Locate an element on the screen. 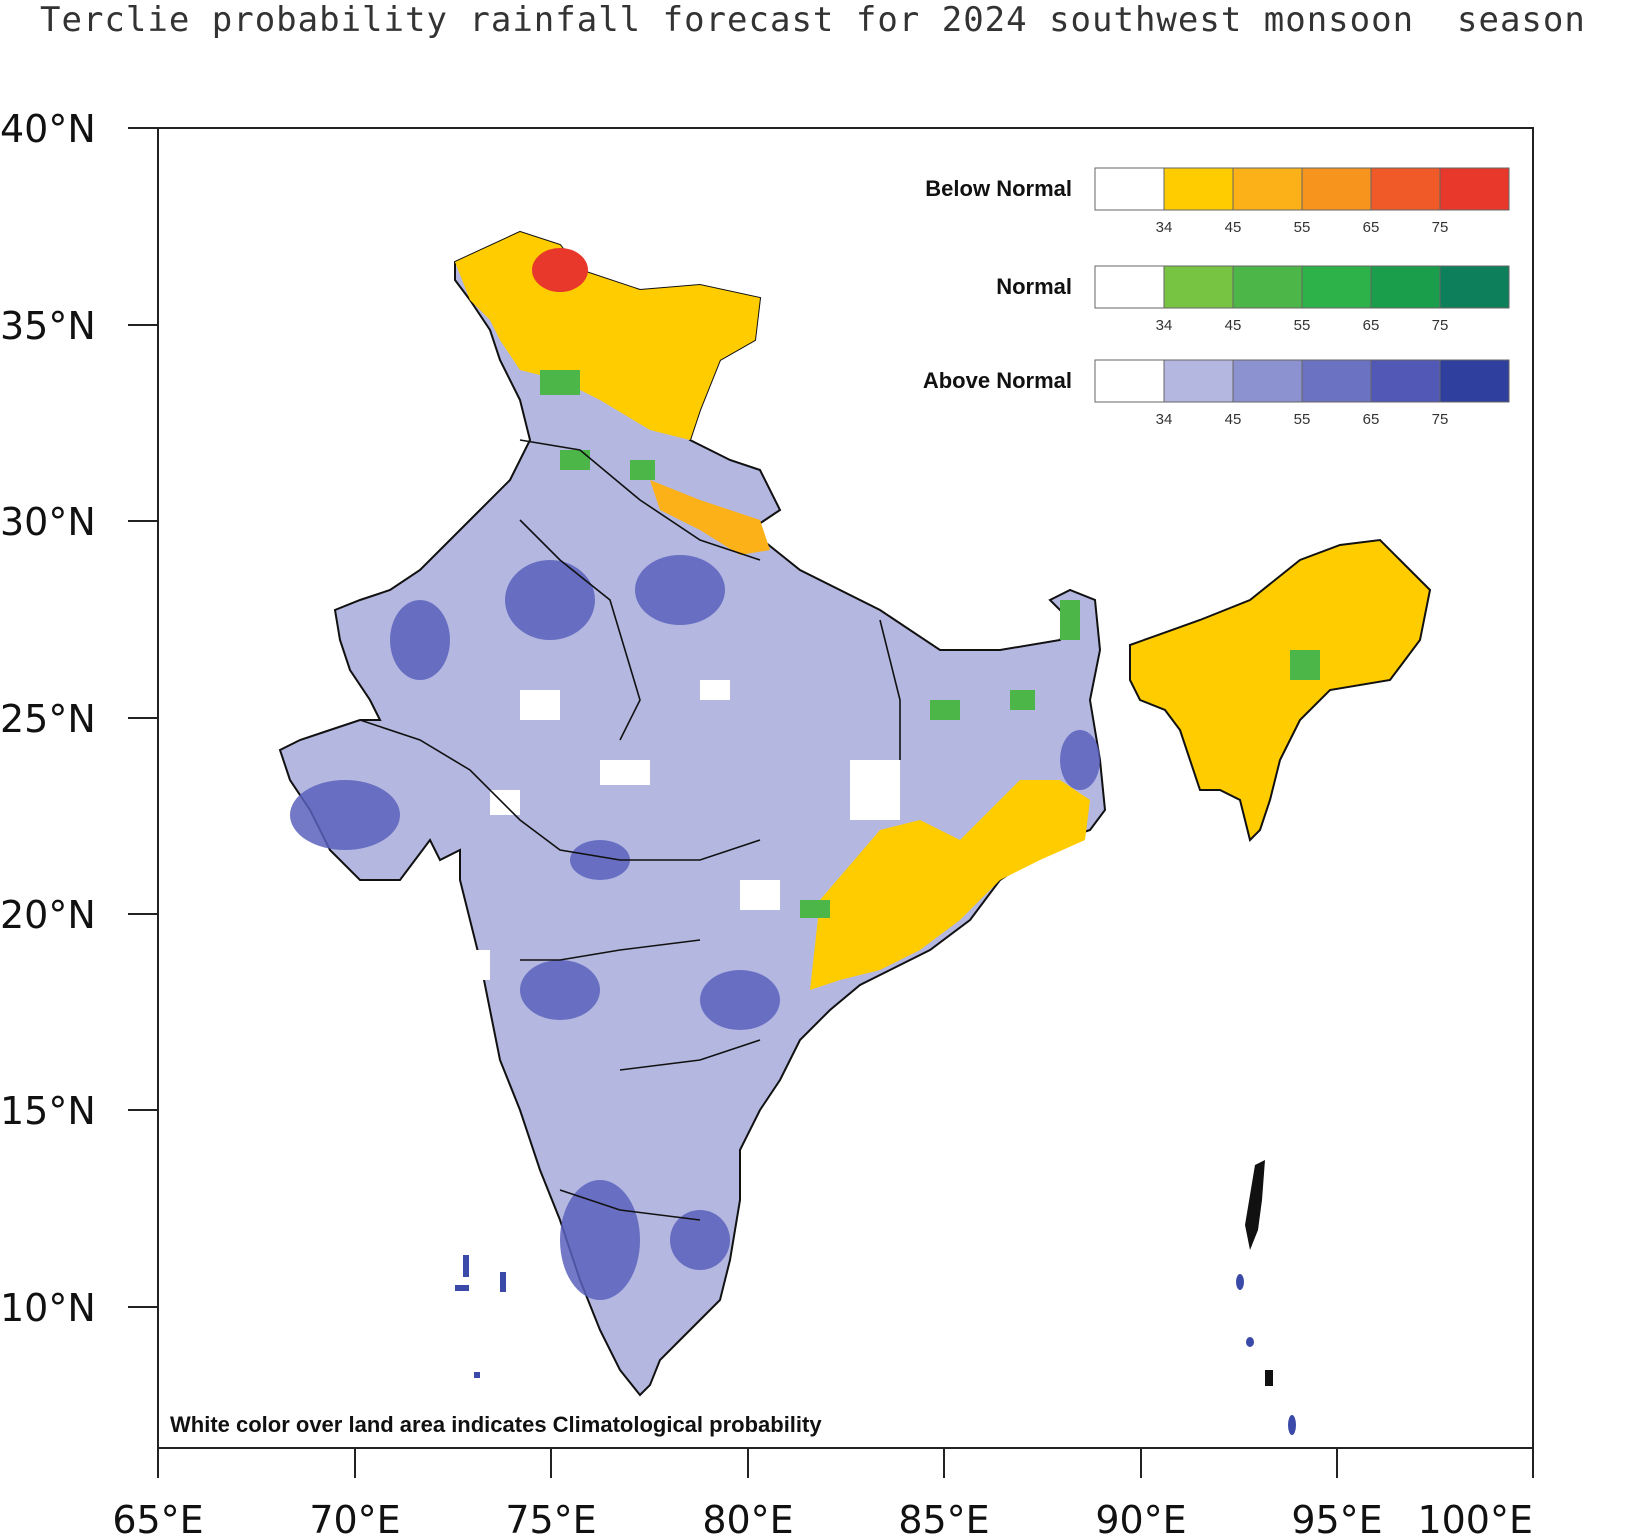 The image size is (1651, 1538). lon-label-70: 70°E is located at coordinates (354, 1518).